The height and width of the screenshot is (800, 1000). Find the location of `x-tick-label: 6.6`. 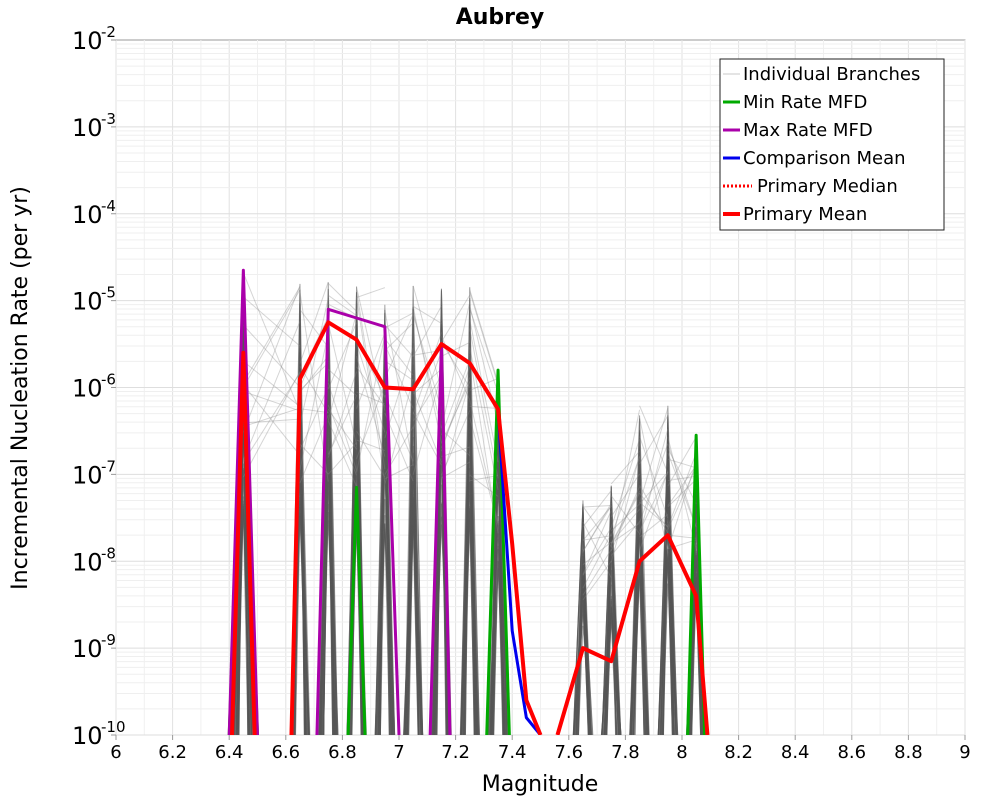

x-tick-label: 6.6 is located at coordinates (285, 752).